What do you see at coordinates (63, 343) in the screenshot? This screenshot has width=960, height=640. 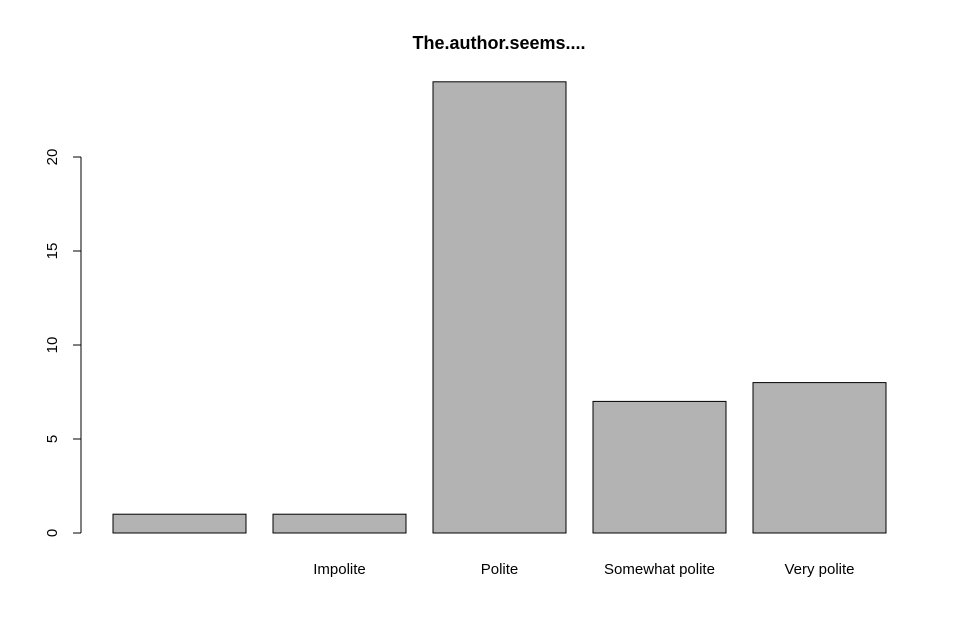 I see `y-axis: 0 5 10 15 20` at bounding box center [63, 343].